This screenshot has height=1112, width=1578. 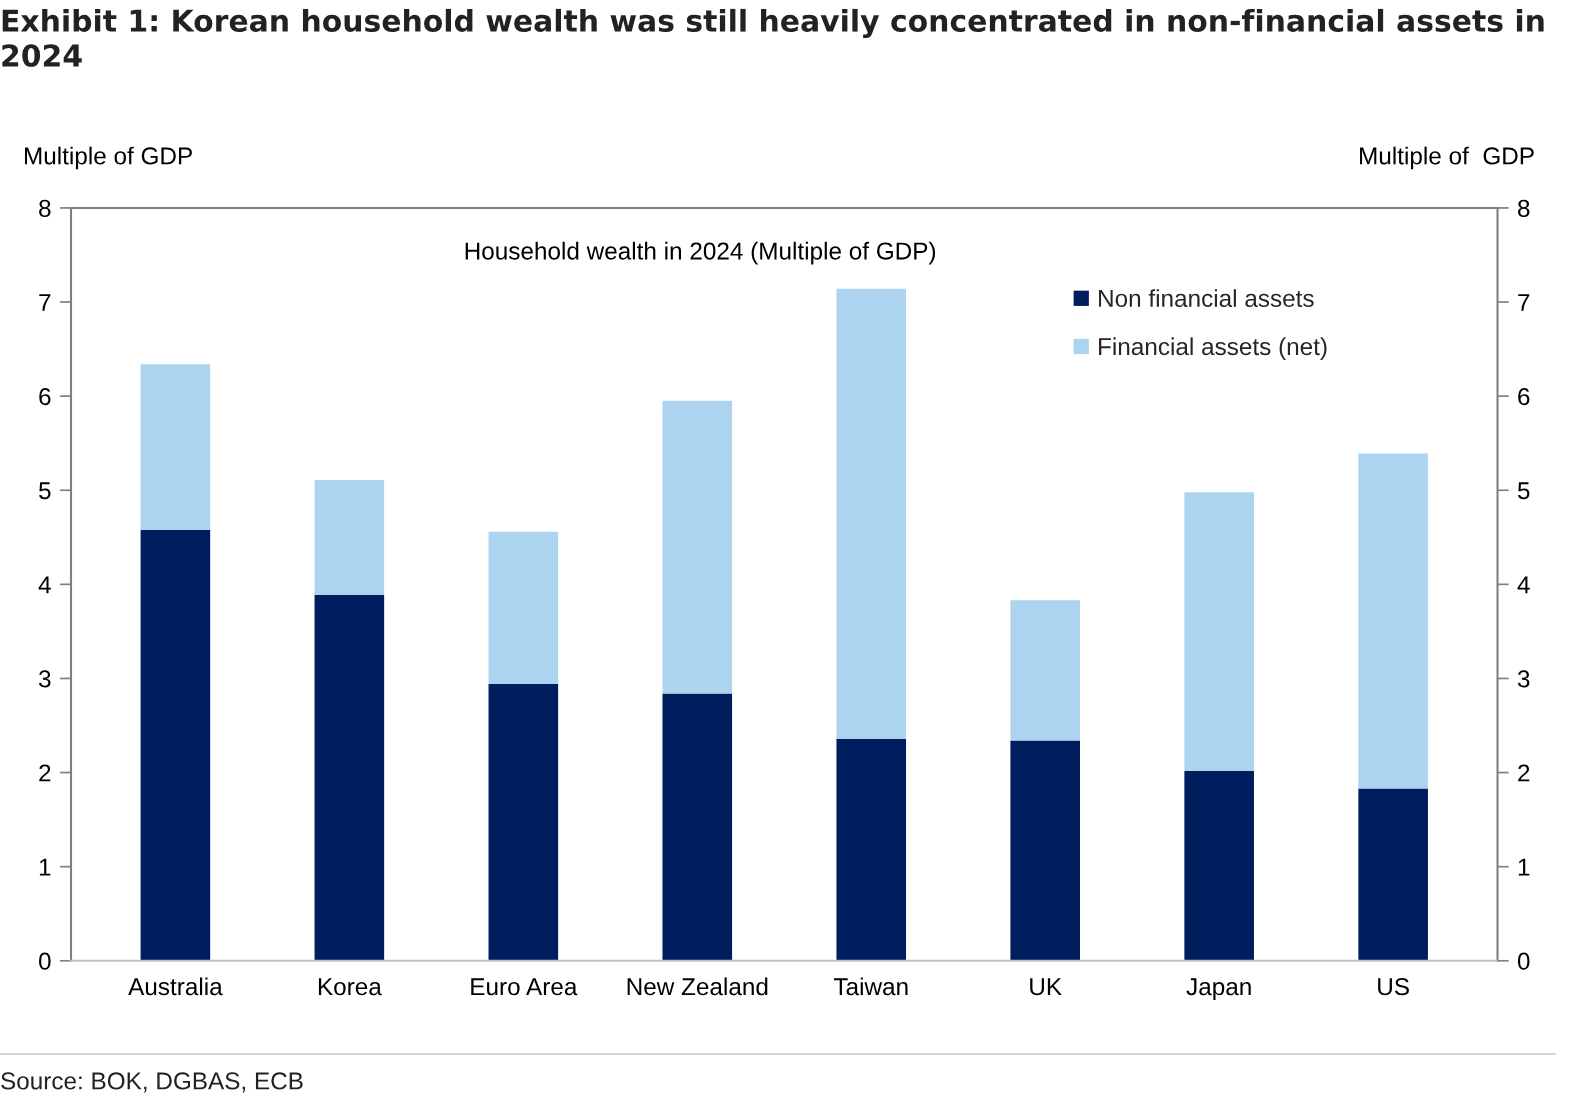 What do you see at coordinates (1393, 987) in the screenshot?
I see `x-tick-label: US` at bounding box center [1393, 987].